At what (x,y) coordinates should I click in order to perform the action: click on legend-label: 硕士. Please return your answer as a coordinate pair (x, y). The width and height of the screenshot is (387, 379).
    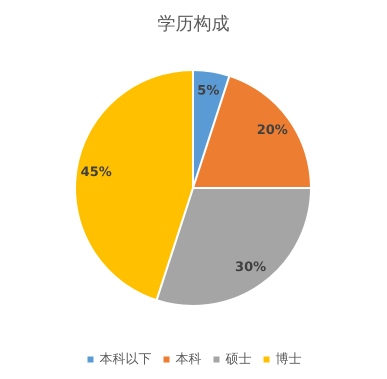
    Looking at the image, I should click on (238, 359).